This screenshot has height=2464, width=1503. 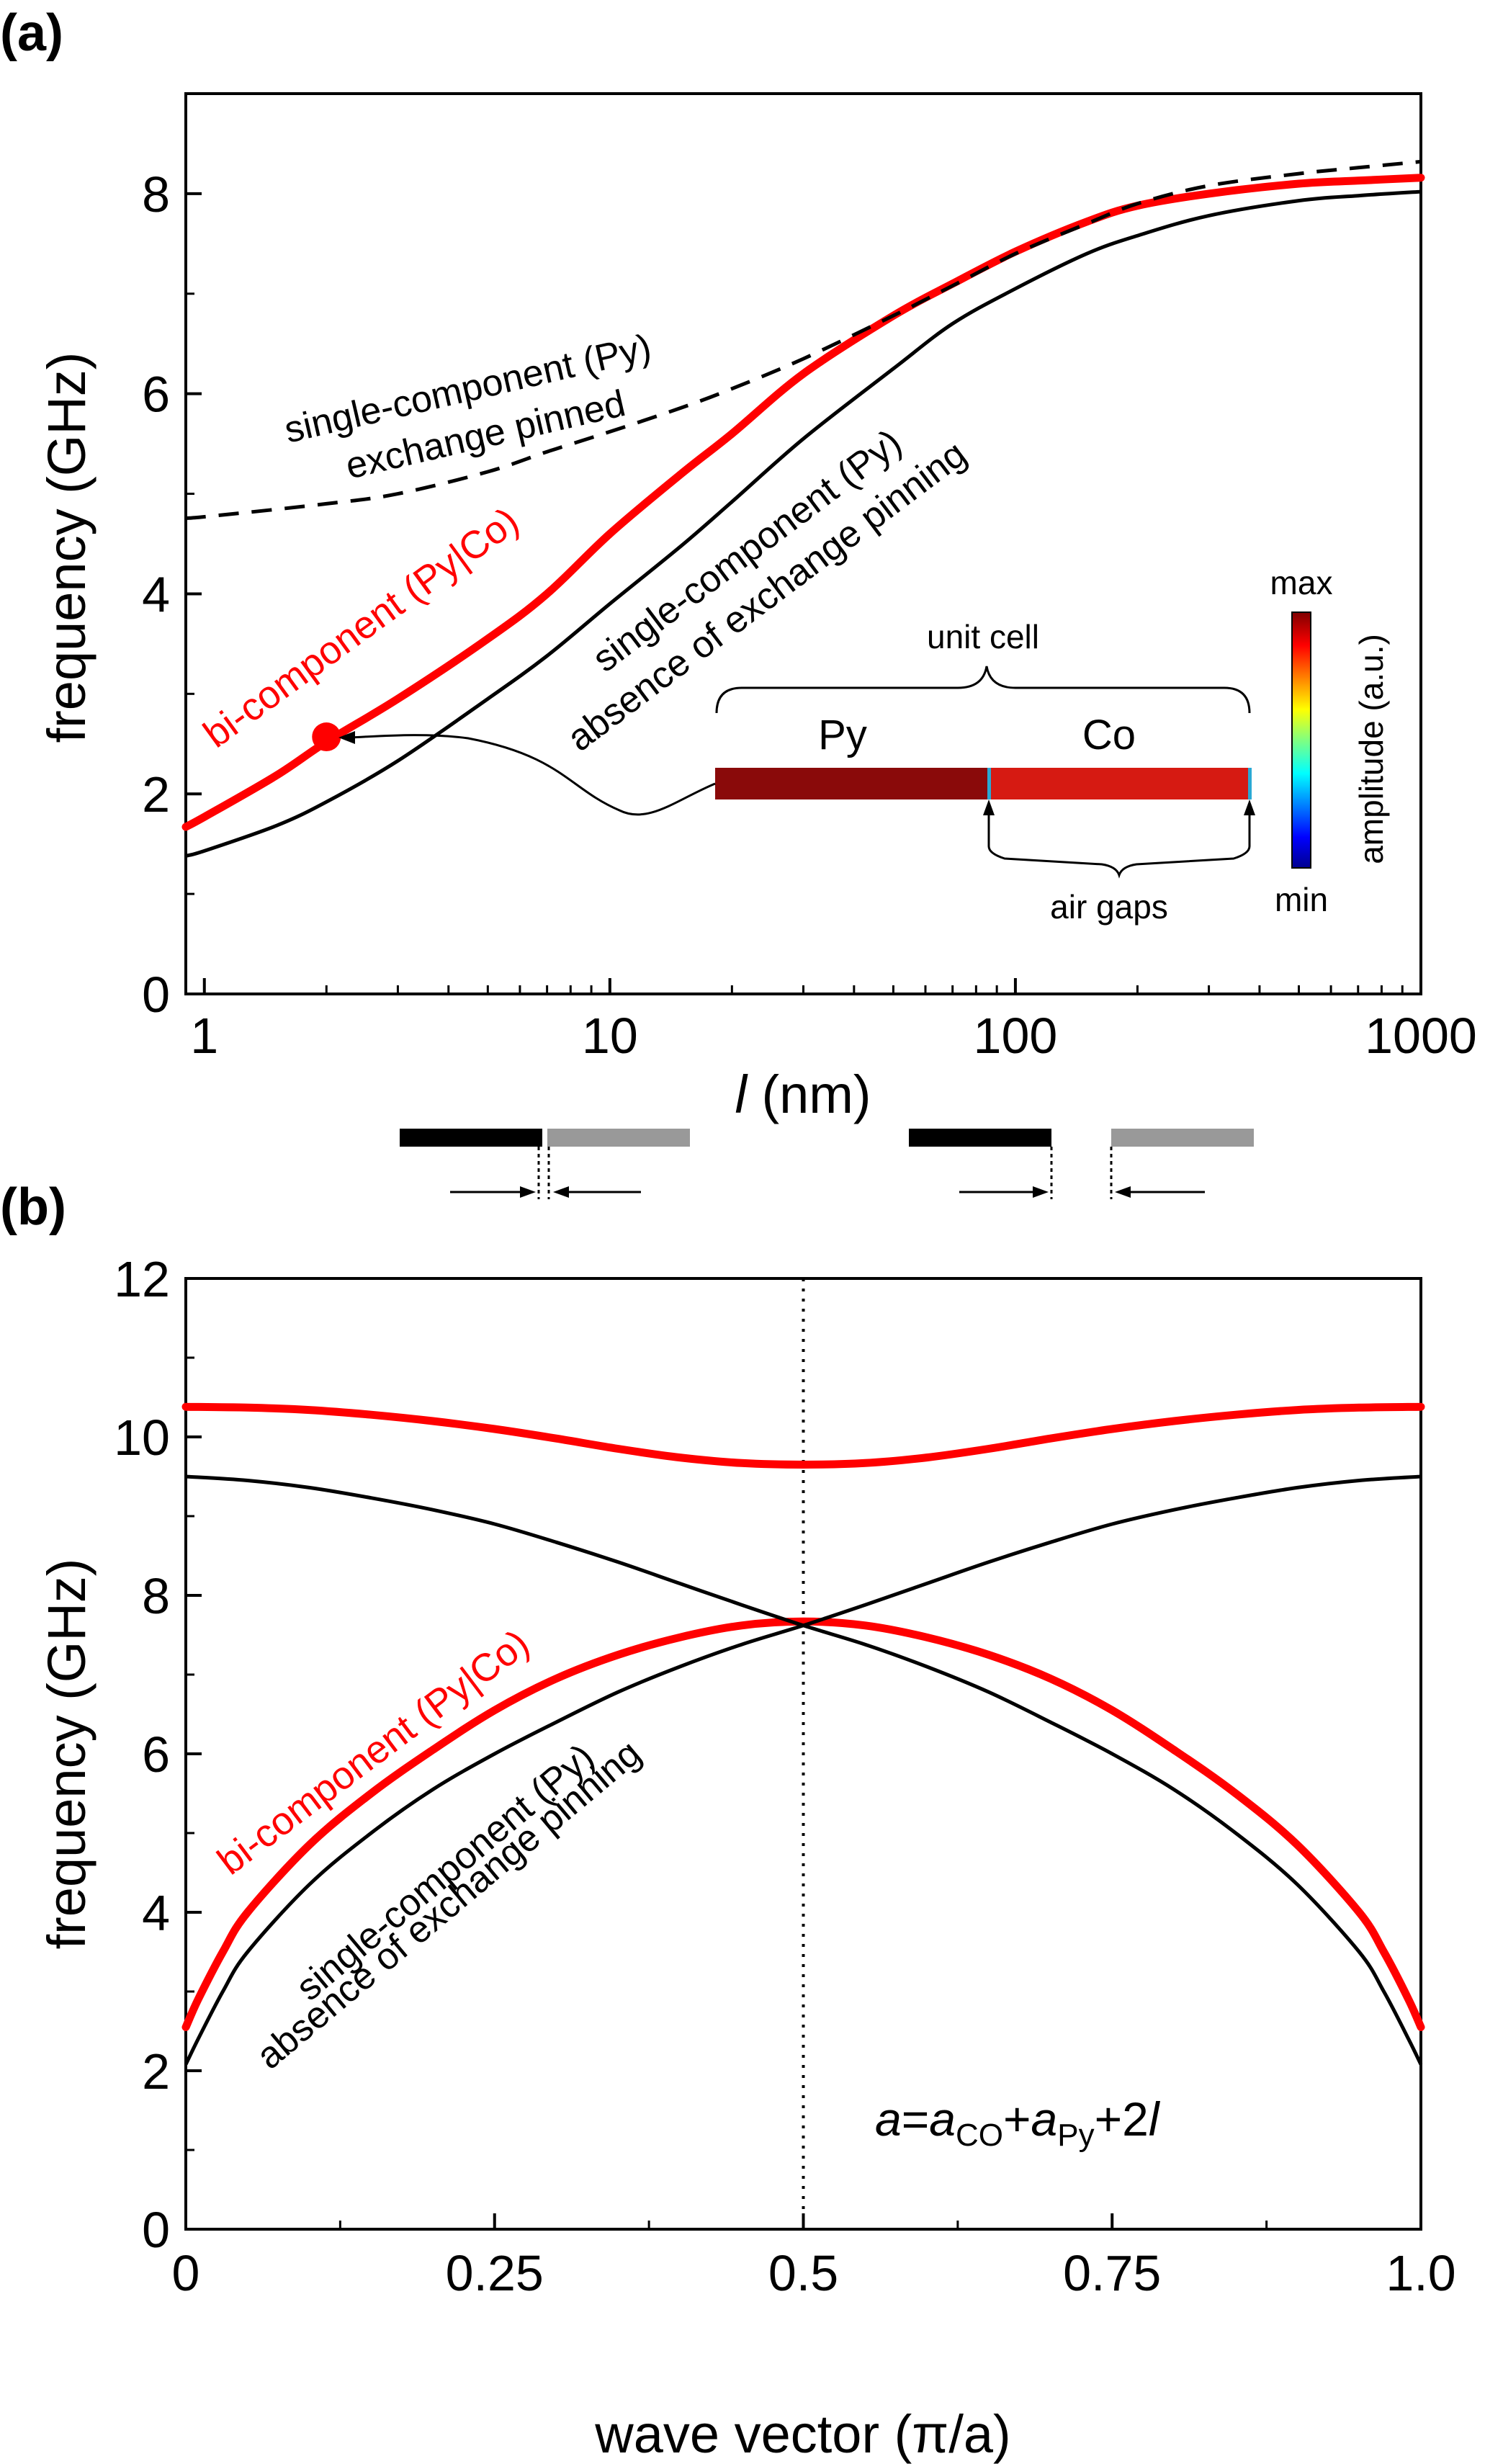 I want to click on panel-b-formula: a=aCO+aPy+2l, so click(x=1018, y=2122).